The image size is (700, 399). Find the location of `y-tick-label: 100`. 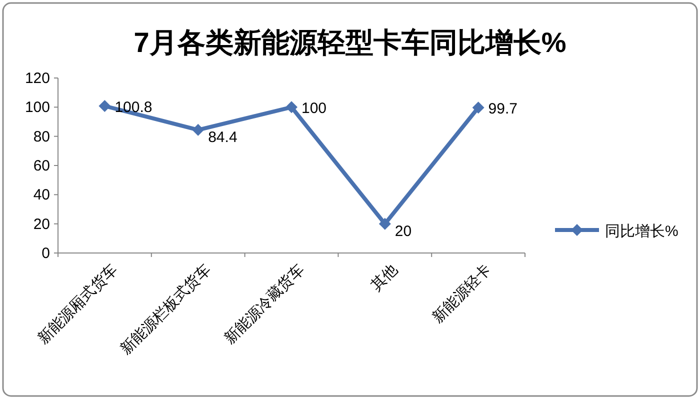

y-tick-label: 100 is located at coordinates (37, 107).